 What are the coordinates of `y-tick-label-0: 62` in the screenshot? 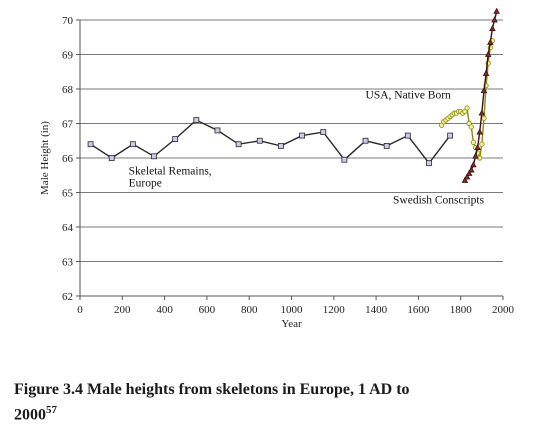 It's located at (67, 297).